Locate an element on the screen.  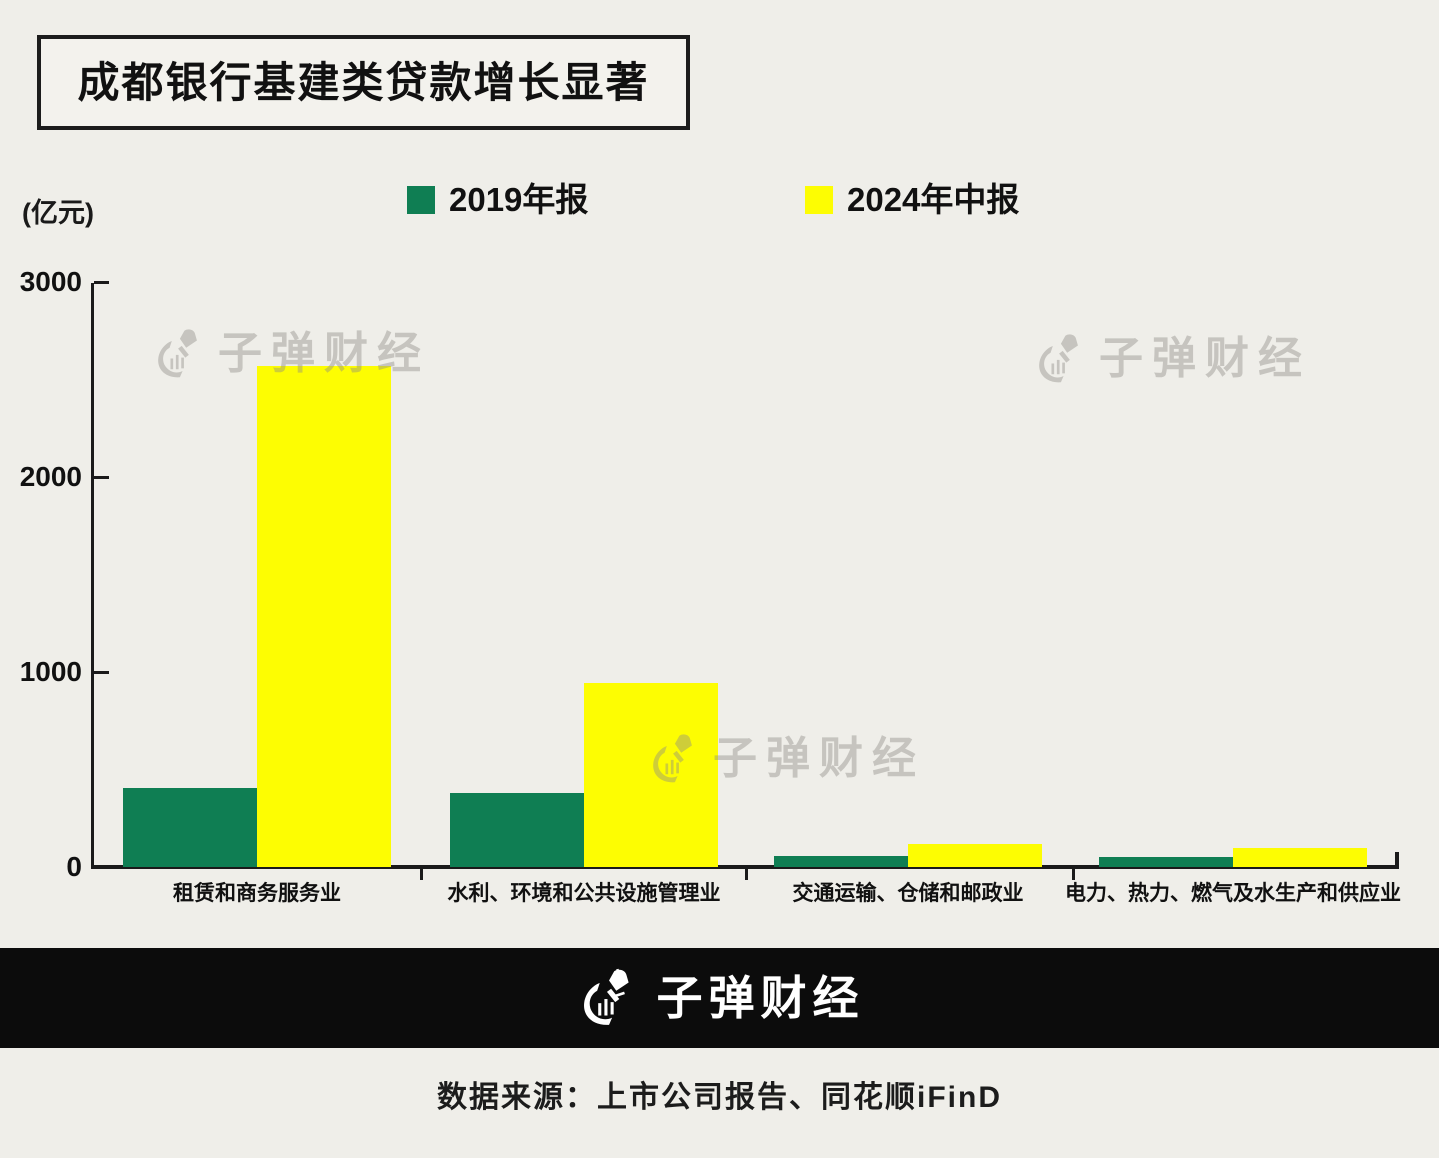
category-label-3: 电力、热力、燃气及水生产和供应业 is located at coordinates (1233, 893).